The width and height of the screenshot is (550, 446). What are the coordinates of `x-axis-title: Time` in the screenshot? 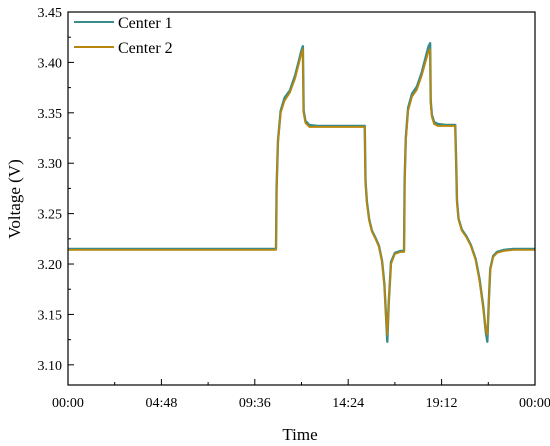 It's located at (299, 434).